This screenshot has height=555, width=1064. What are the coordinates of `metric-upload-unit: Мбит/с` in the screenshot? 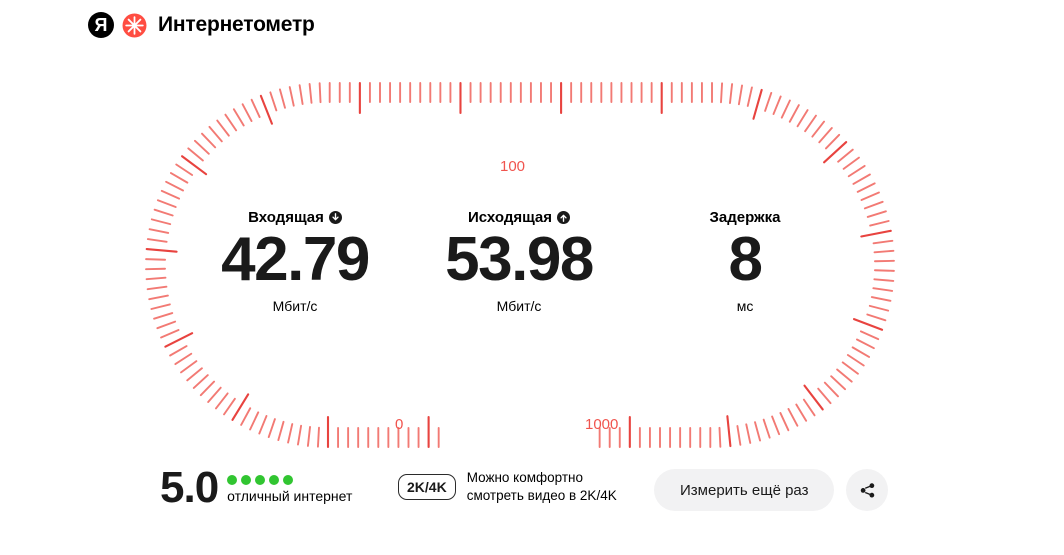 It's located at (519, 306).